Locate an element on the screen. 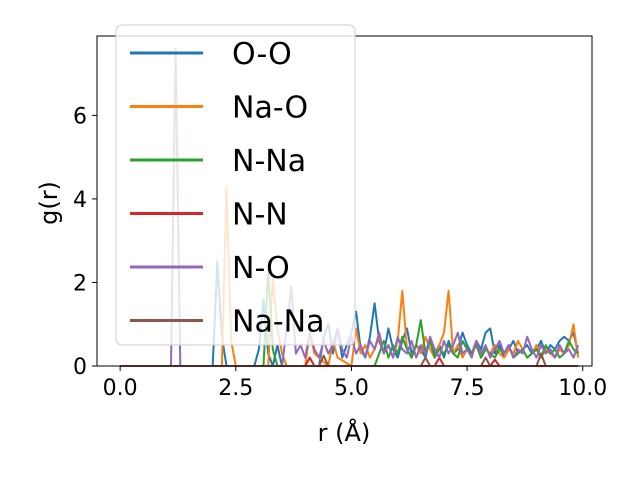 This screenshot has width=640, height=480. legend-label-n-na: N-Na is located at coordinates (269, 161).